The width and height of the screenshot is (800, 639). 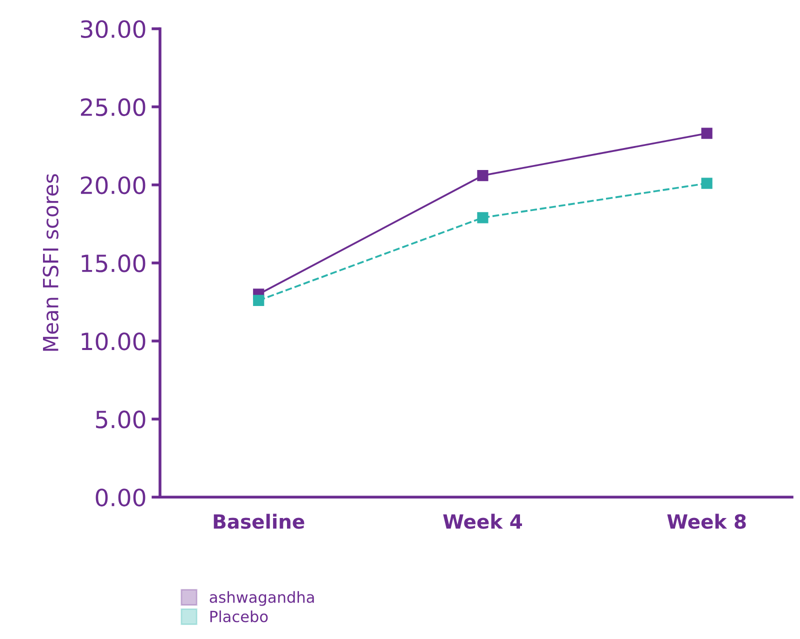 What do you see at coordinates (113, 29) in the screenshot?
I see `y-tick-label: 30.00` at bounding box center [113, 29].